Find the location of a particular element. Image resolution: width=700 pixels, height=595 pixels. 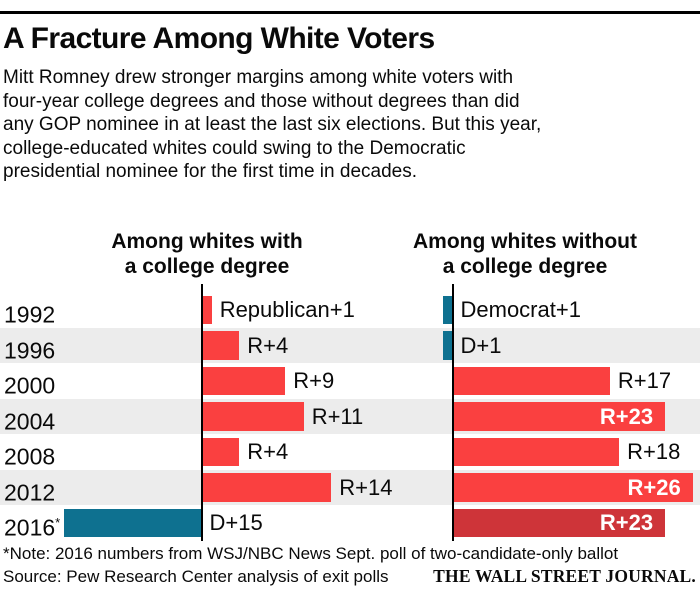

axis-non-college is located at coordinates (453, 412).